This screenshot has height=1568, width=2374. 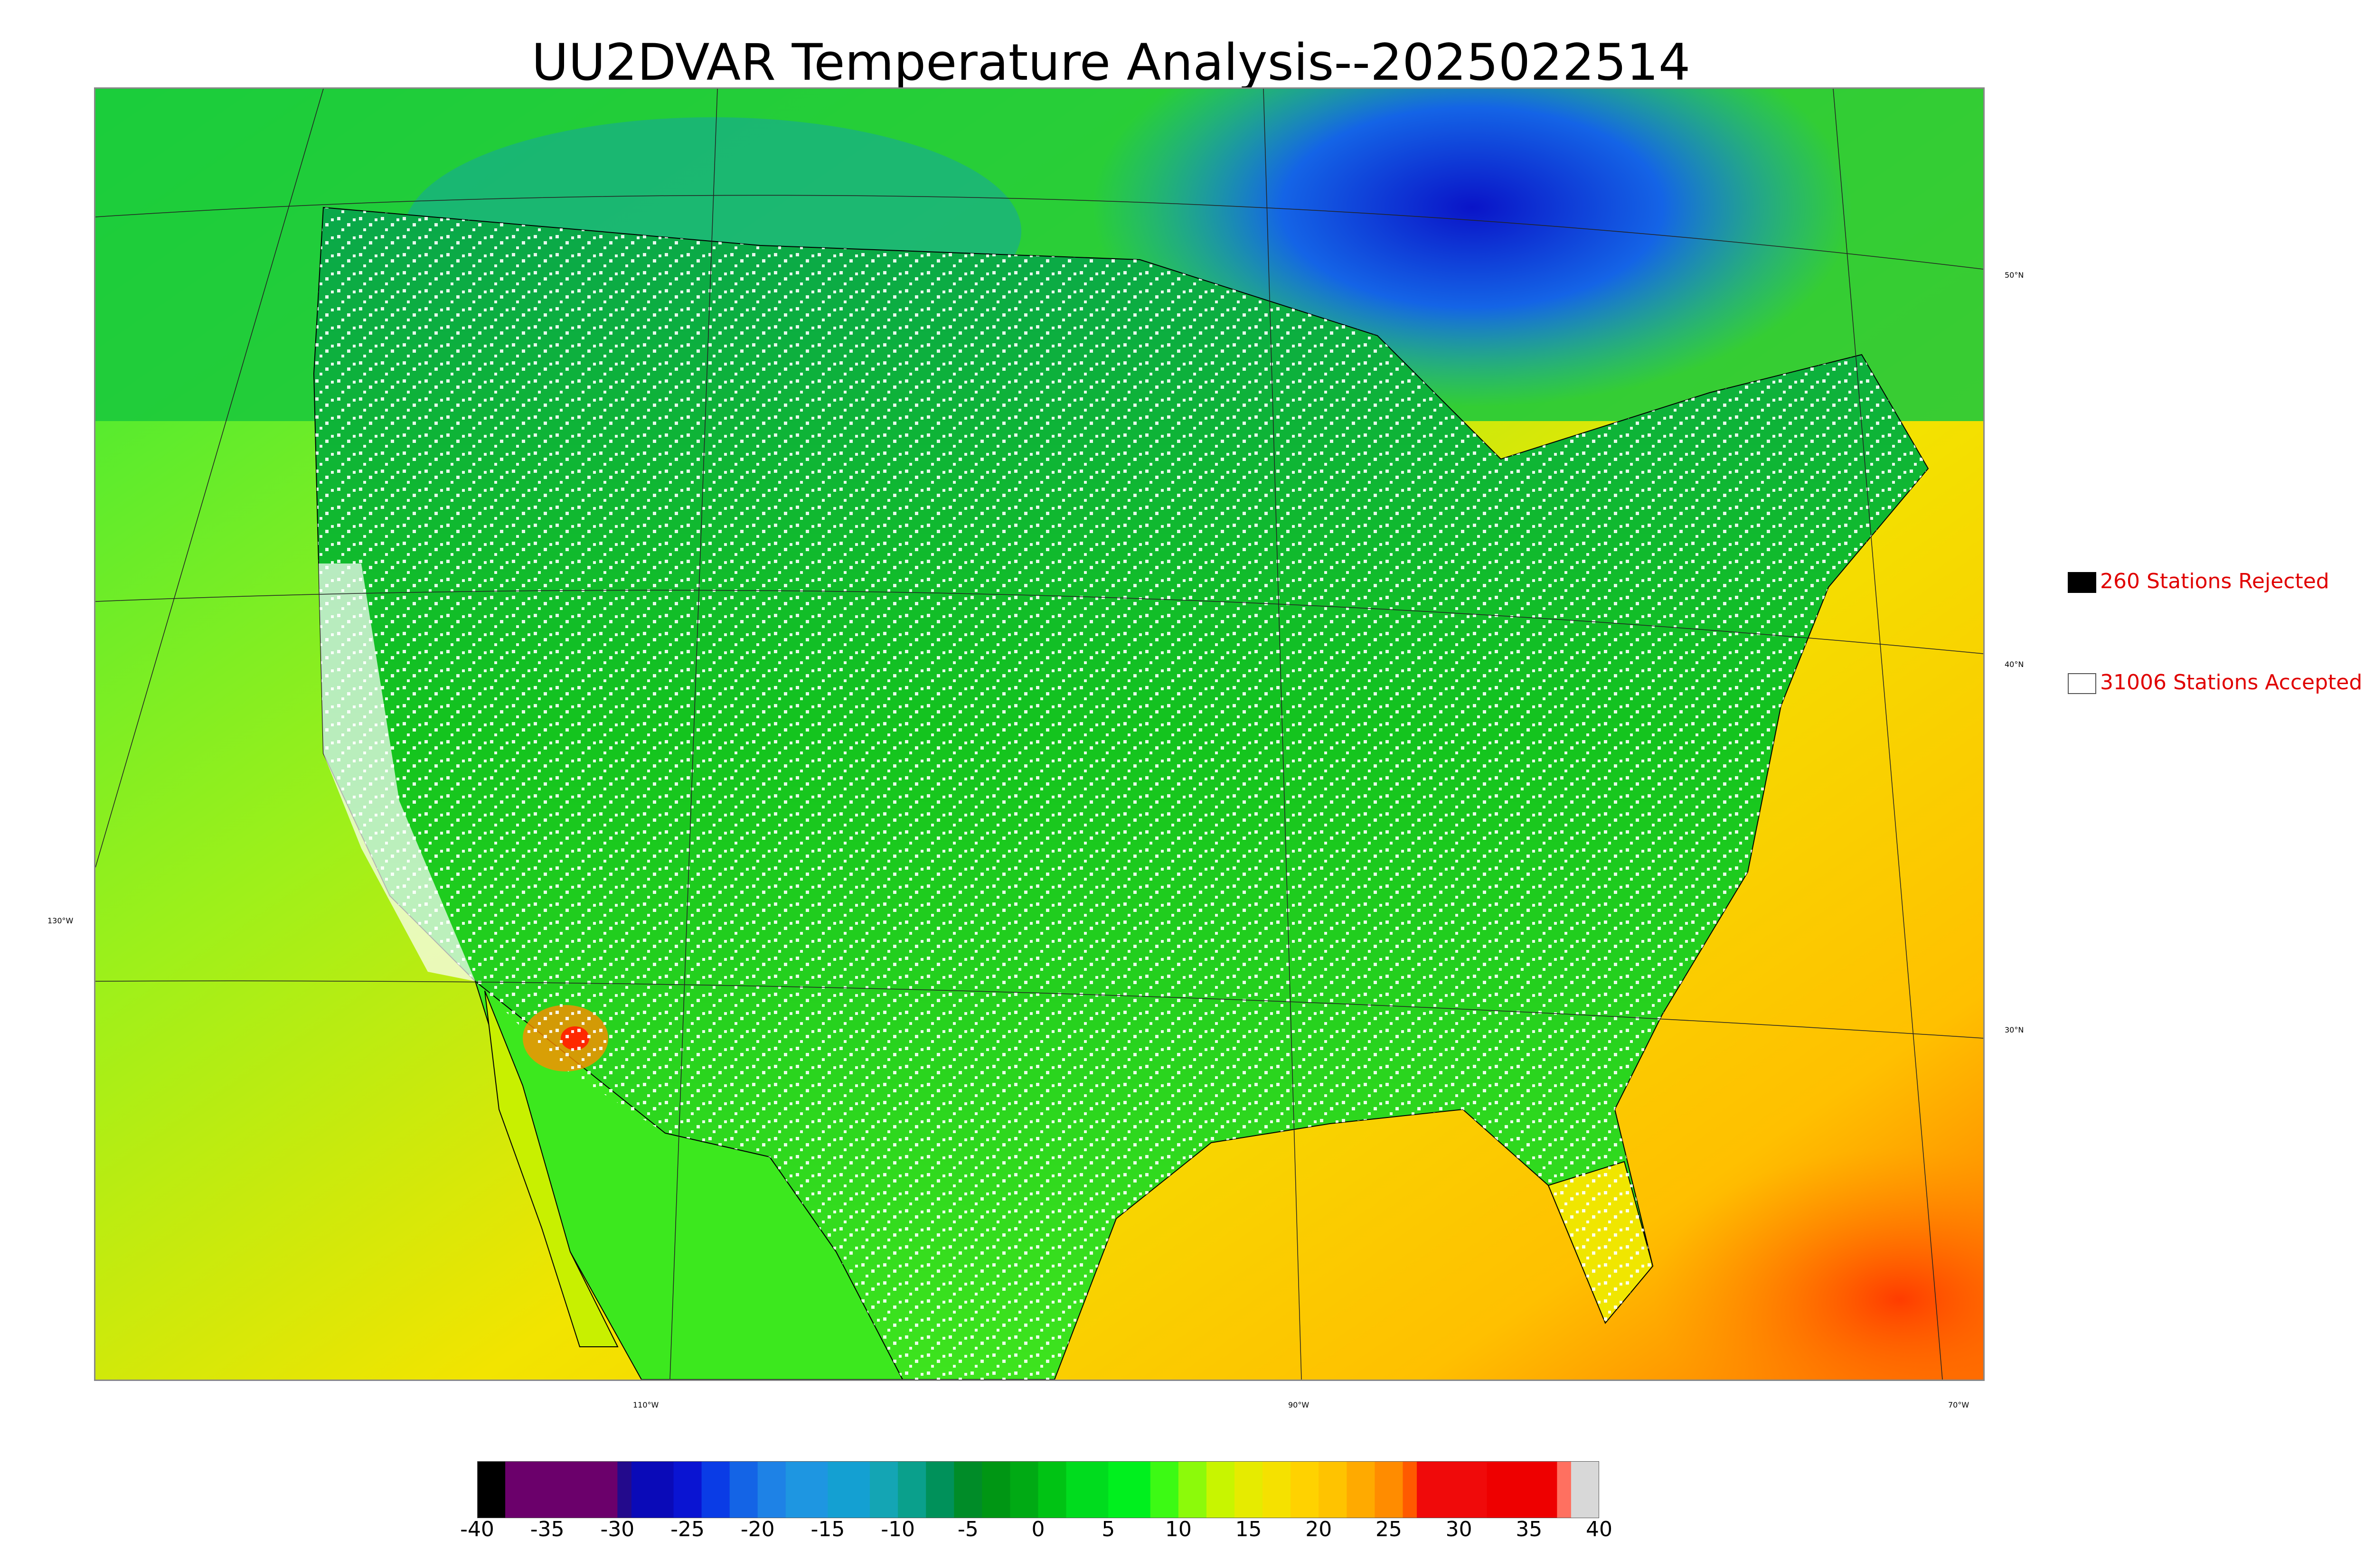 I want to click on colorbar-tick-label: -25, so click(x=687, y=1529).